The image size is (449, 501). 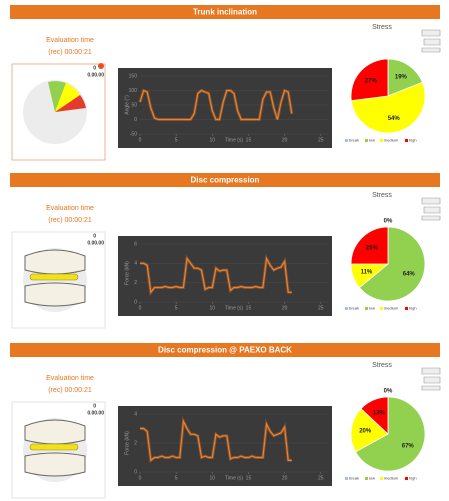 I want to click on x-tick-label: 0, so click(x=140, y=478).